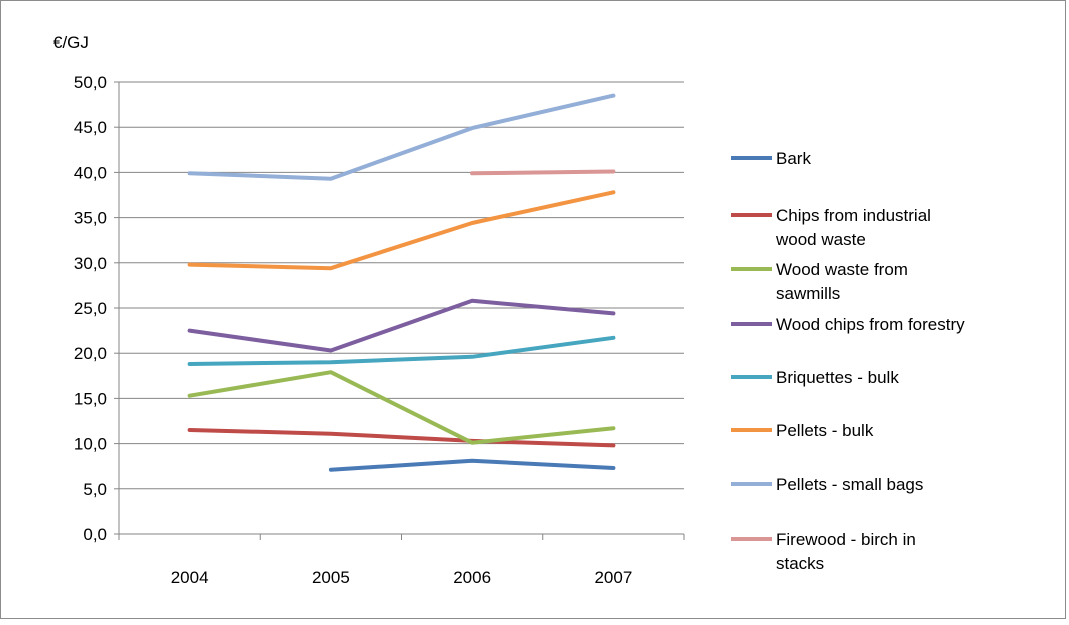  I want to click on y-tick-label: 30,0, so click(90, 263).